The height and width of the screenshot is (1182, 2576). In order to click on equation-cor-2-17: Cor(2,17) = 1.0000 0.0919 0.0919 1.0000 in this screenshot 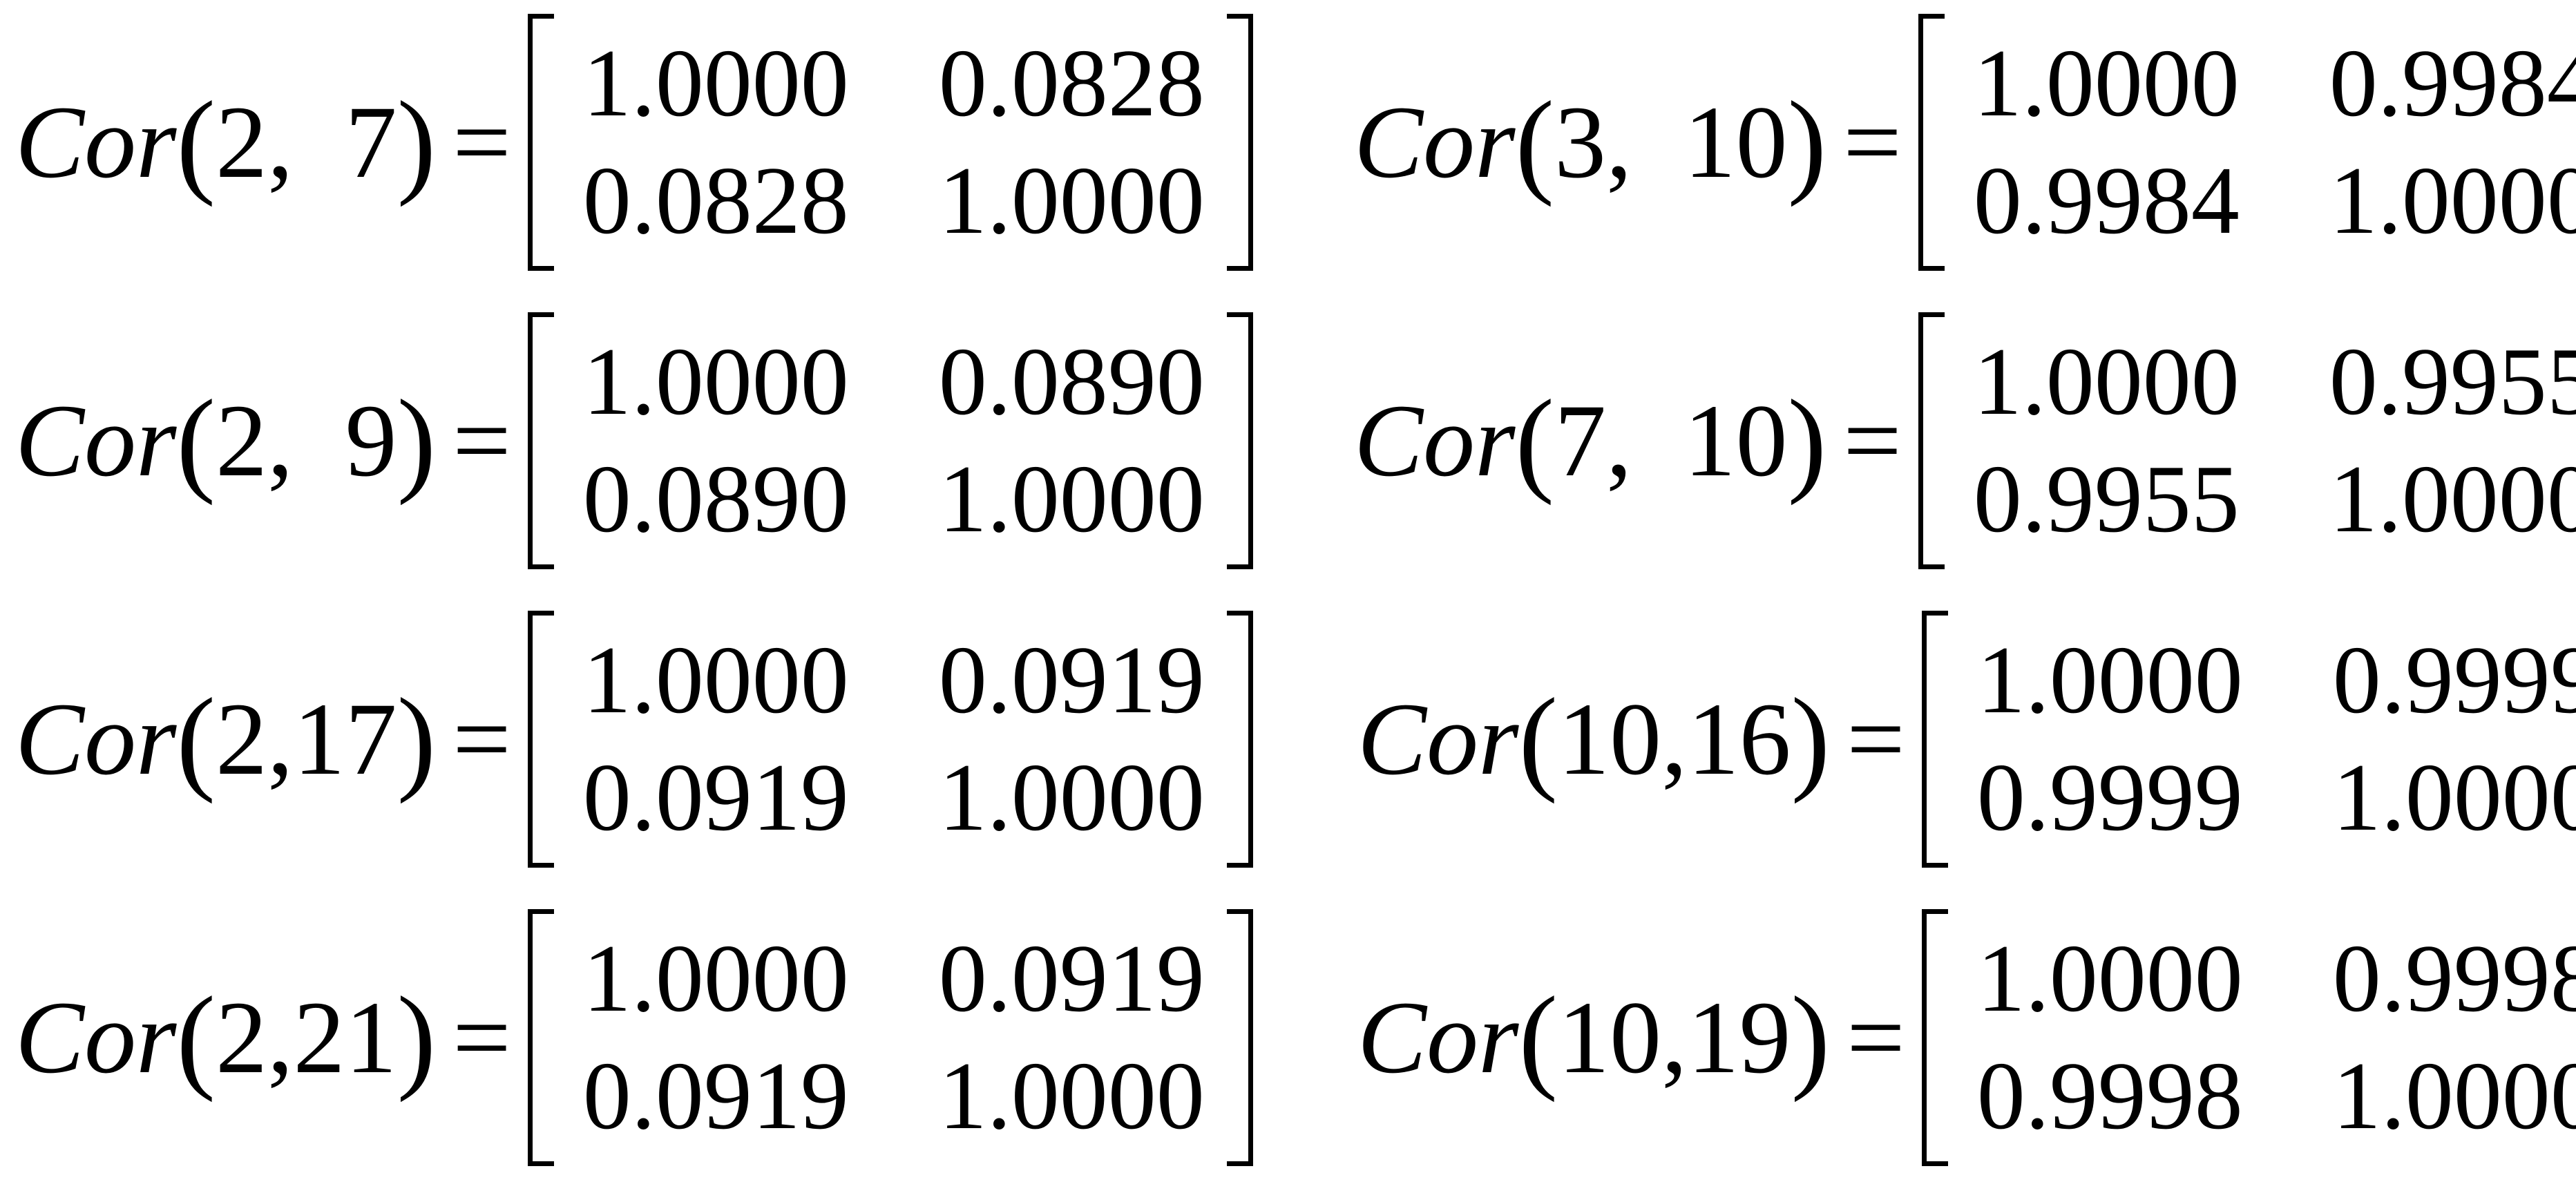, I will do `click(634, 739)`.